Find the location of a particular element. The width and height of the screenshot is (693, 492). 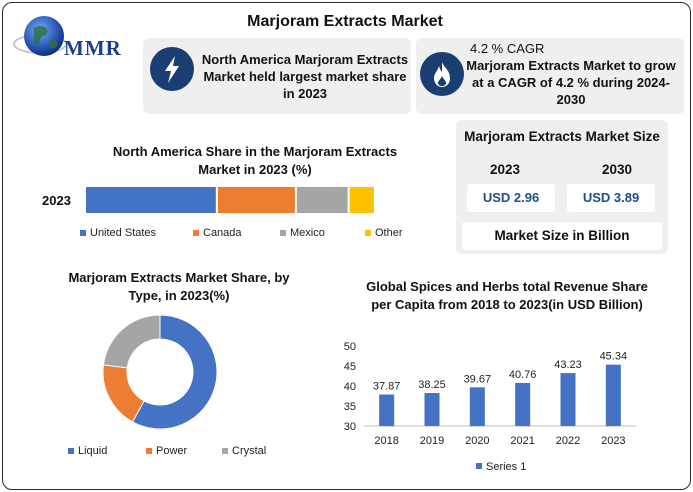

legend-label: United States is located at coordinates (123, 233).